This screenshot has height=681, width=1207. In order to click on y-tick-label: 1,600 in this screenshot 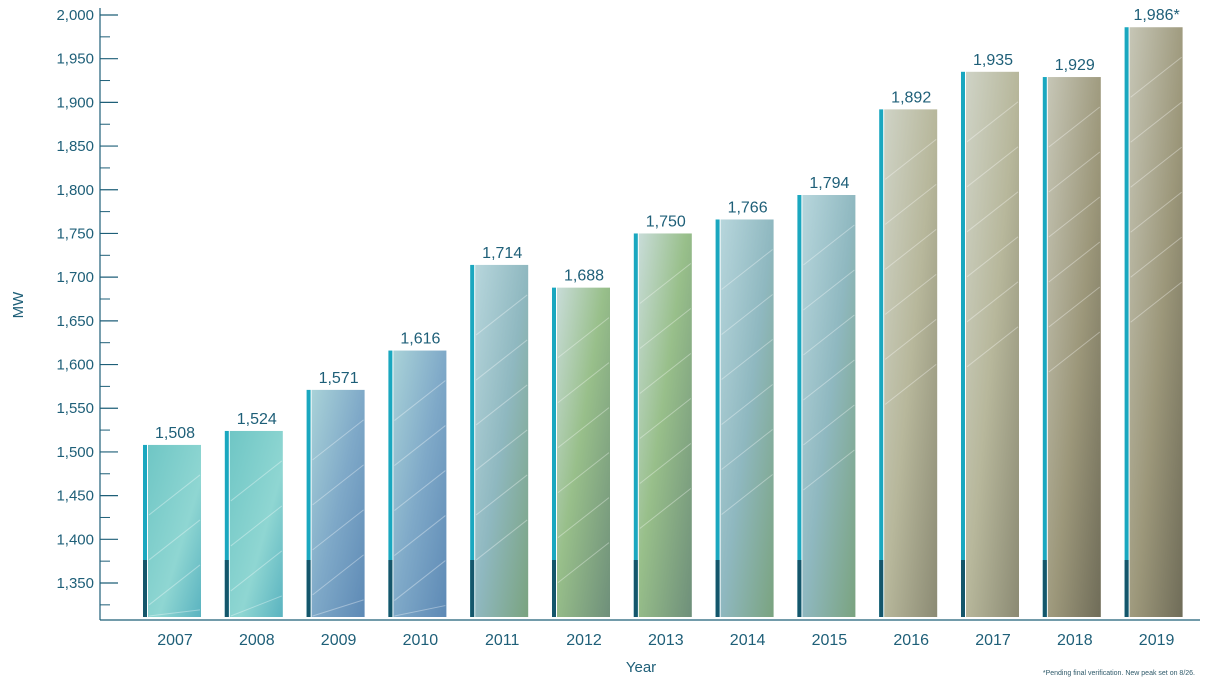, I will do `click(75, 365)`.